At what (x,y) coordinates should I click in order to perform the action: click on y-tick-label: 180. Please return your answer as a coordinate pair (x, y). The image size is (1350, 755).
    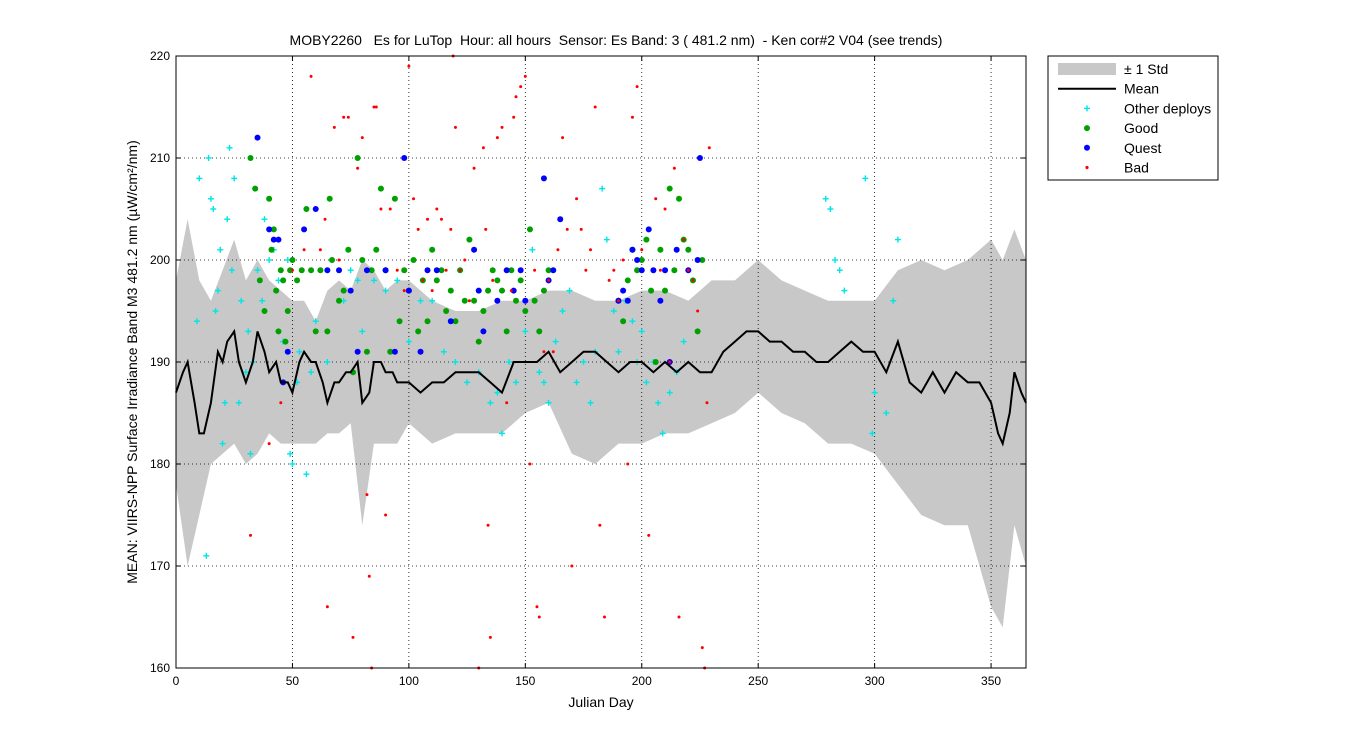
    Looking at the image, I should click on (160, 464).